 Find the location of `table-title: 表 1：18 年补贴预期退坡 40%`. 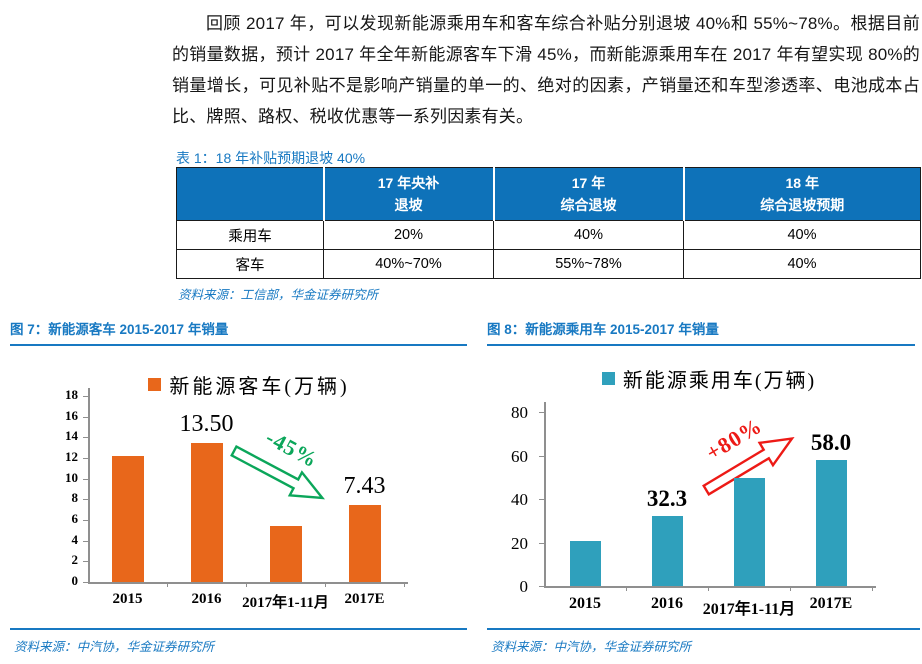

table-title: 表 1：18 年补贴预期退坡 40% is located at coordinates (271, 158).